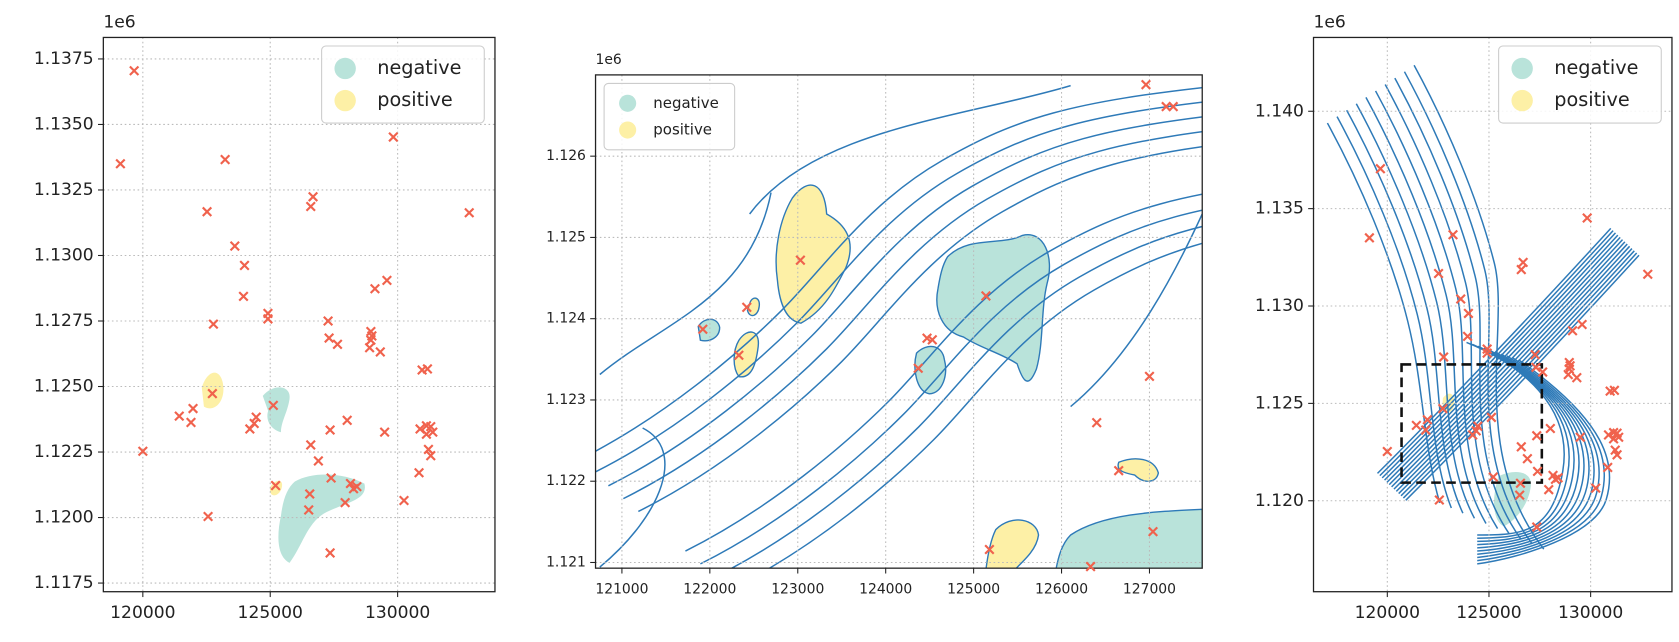 The height and width of the screenshot is (642, 1679). Describe the element at coordinates (566, 156) in the screenshot. I see `y-tick-label: 1.126` at that location.